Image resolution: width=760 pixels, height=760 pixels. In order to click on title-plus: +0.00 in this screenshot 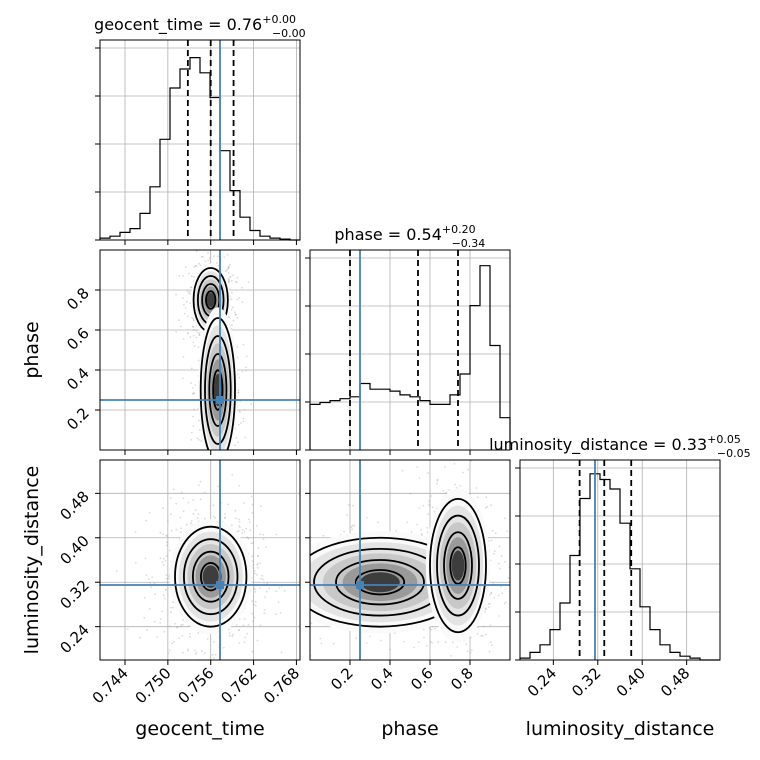, I will do `click(279, 19)`.